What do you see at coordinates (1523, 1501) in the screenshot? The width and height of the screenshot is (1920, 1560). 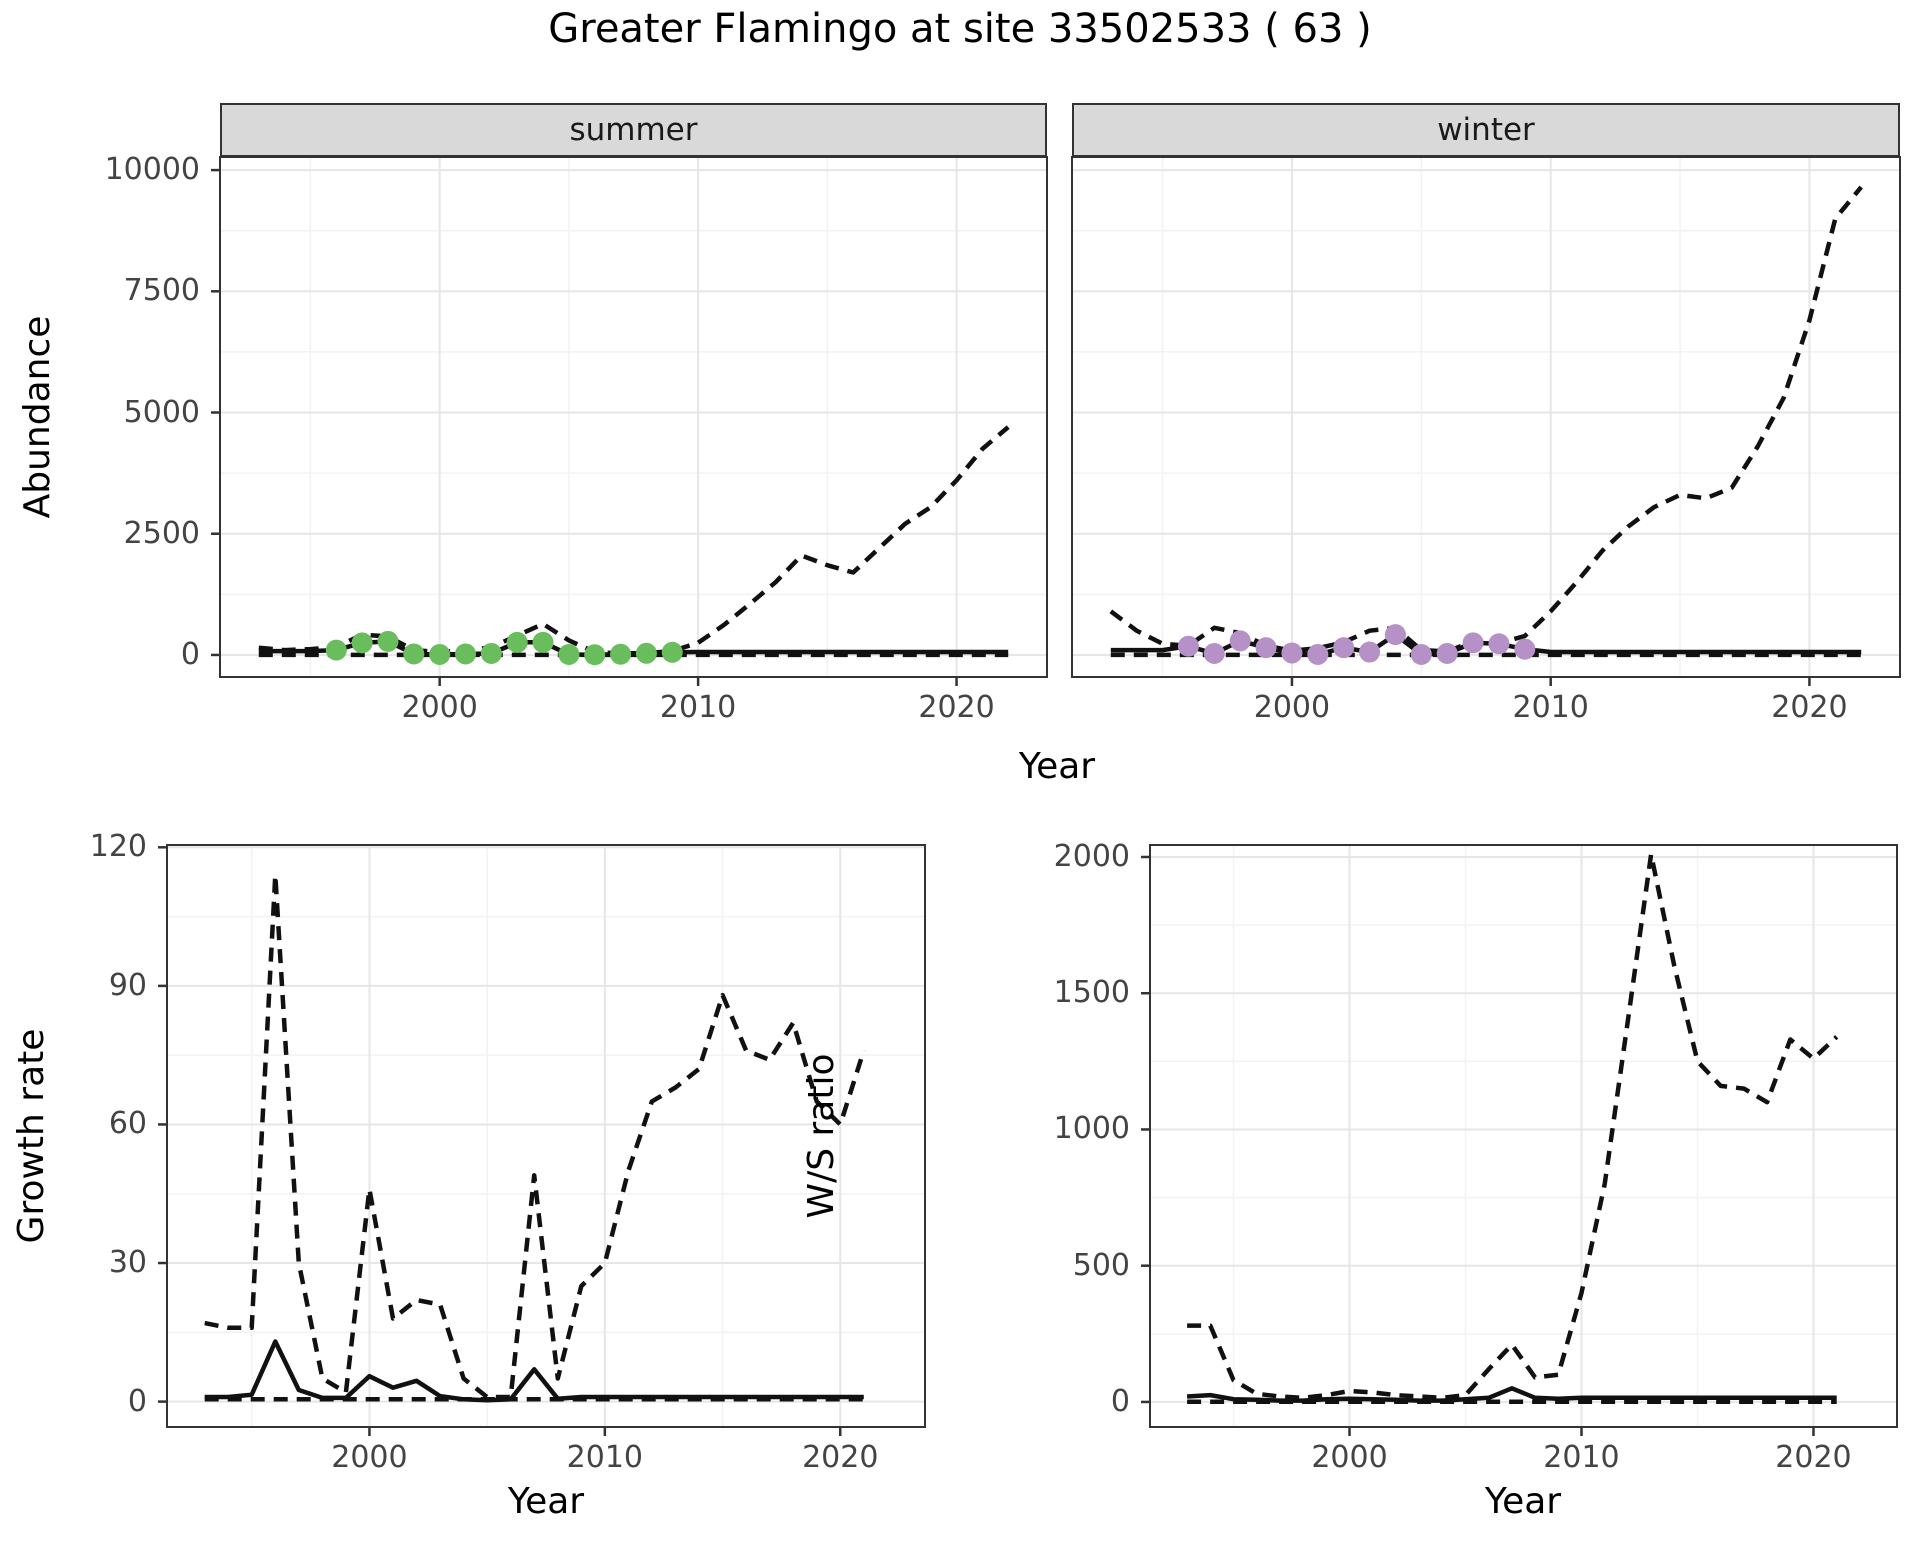 I see `x-axis-title-ws: Year` at bounding box center [1523, 1501].